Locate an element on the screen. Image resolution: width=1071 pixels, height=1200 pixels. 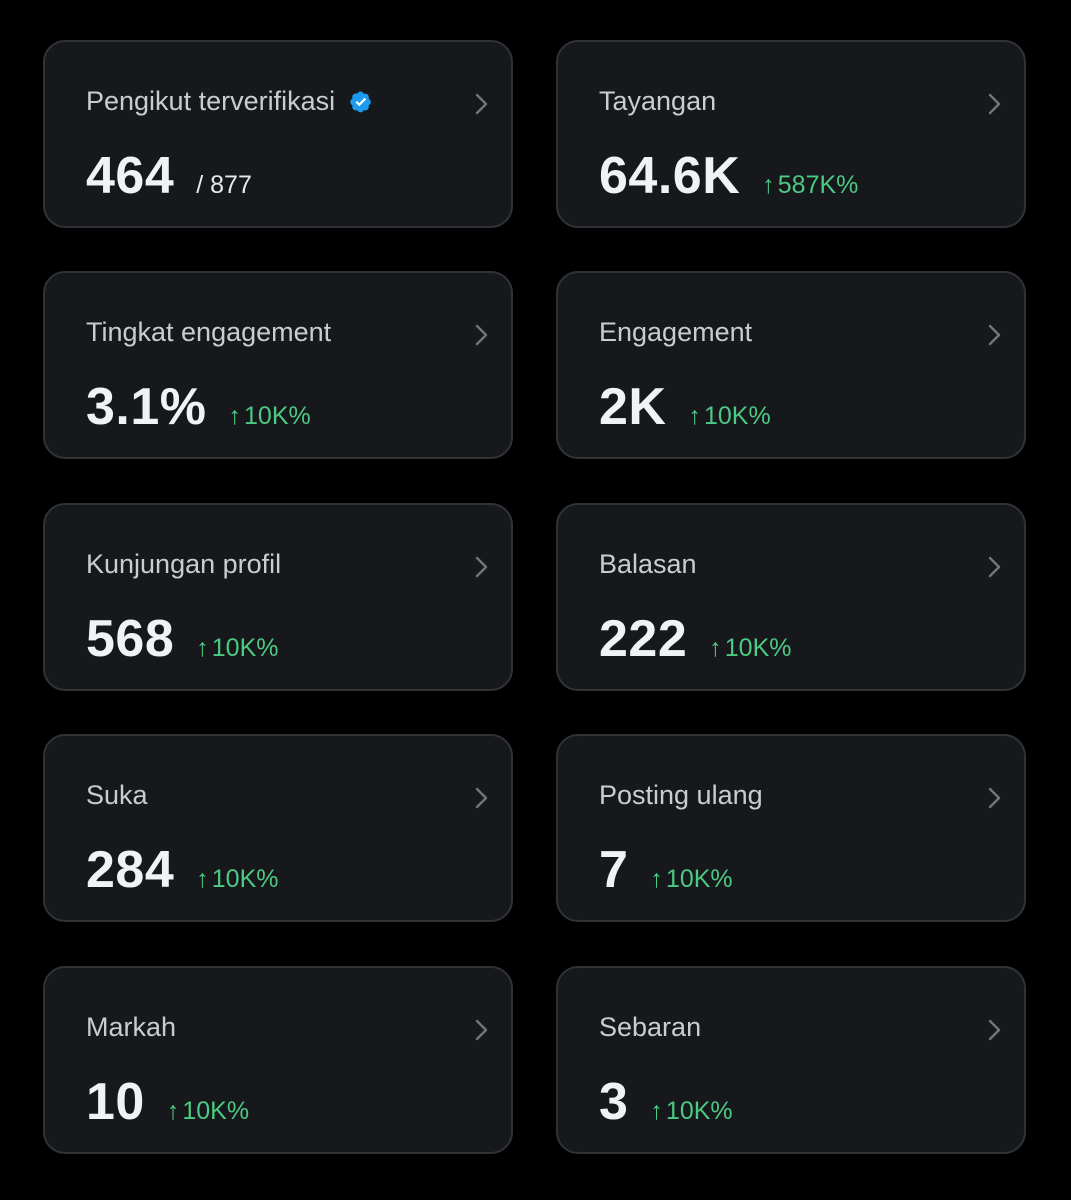
card-title: Suka is located at coordinates (117, 795).